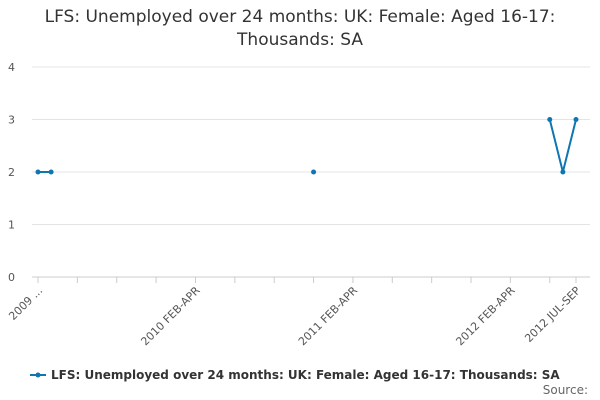 This screenshot has width=600, height=400. I want to click on y-tick-label: 1, so click(11, 225).